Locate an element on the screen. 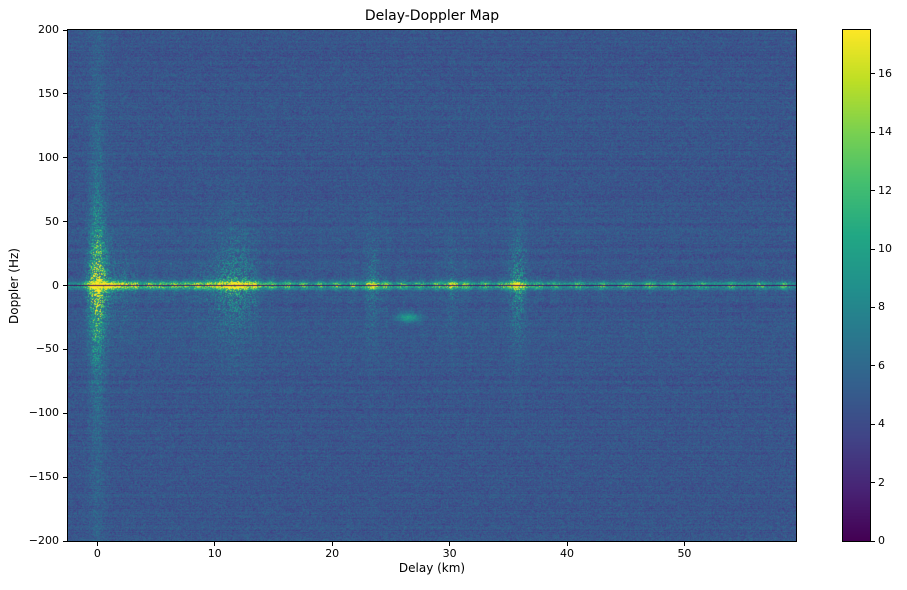  colorbar is located at coordinates (856, 285).